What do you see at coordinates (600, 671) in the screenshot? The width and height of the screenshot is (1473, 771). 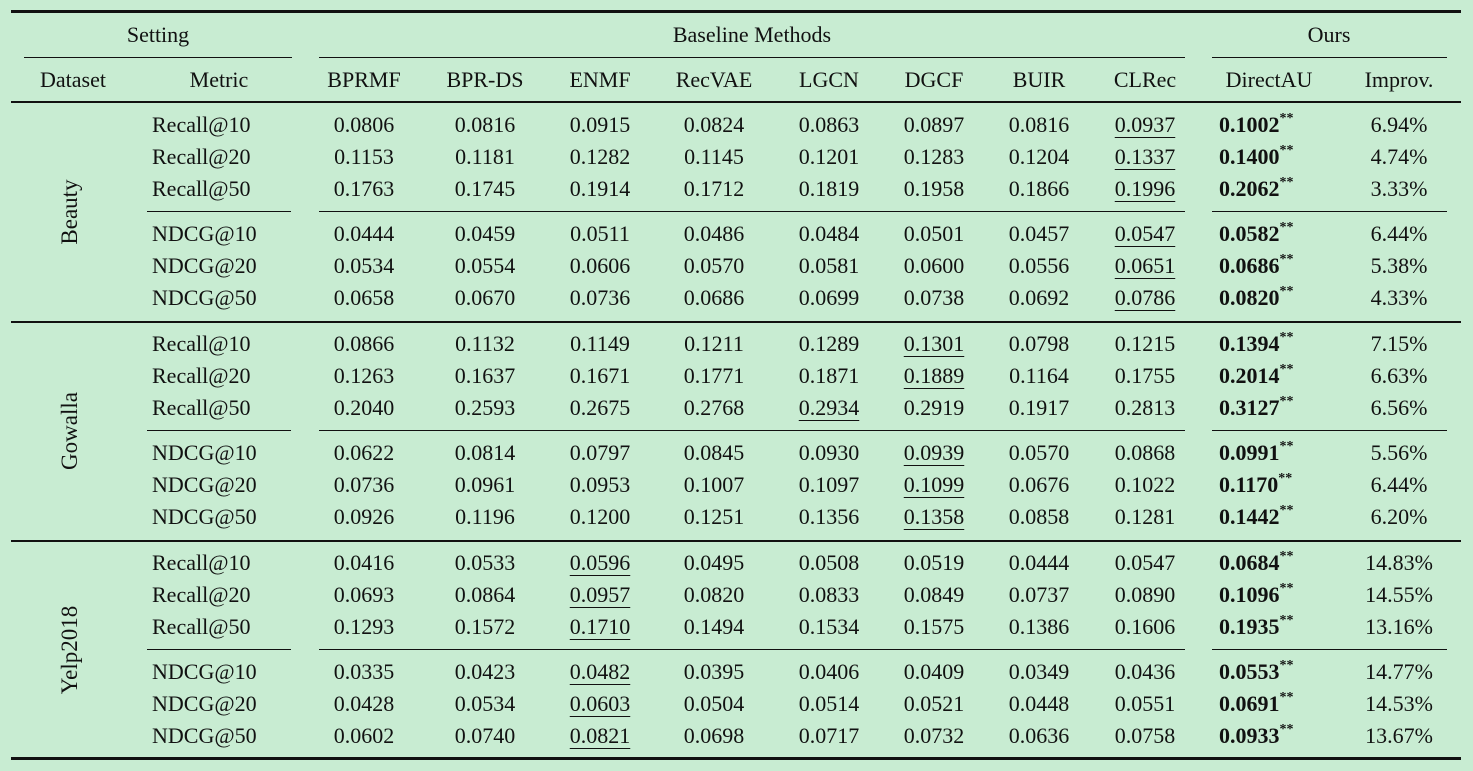 I see `value-enmf: 0.0482` at bounding box center [600, 671].